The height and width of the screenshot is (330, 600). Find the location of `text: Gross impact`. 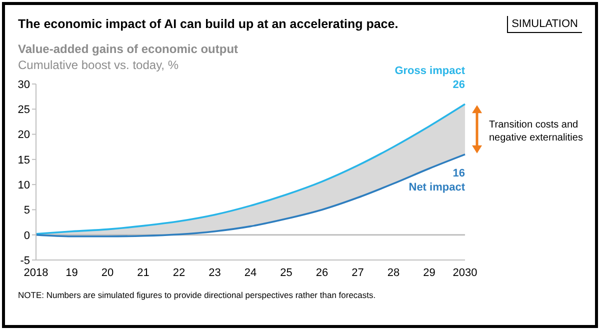

text: Gross impact is located at coordinates (430, 71).